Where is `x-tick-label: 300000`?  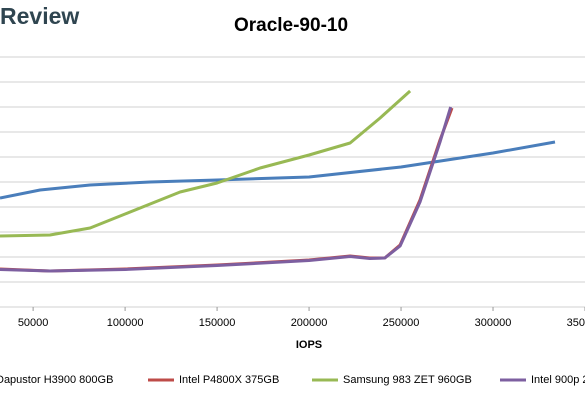 x-tick-label: 300000 is located at coordinates (493, 323).